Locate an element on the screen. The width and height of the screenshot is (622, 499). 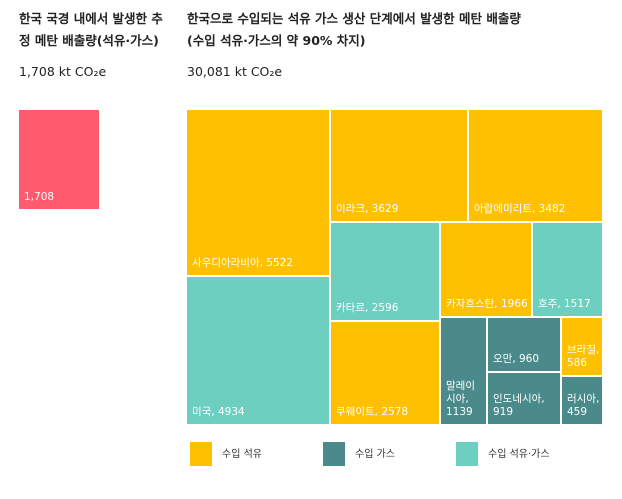
data-label: 인도네시아, 919 is located at coordinates (519, 405).